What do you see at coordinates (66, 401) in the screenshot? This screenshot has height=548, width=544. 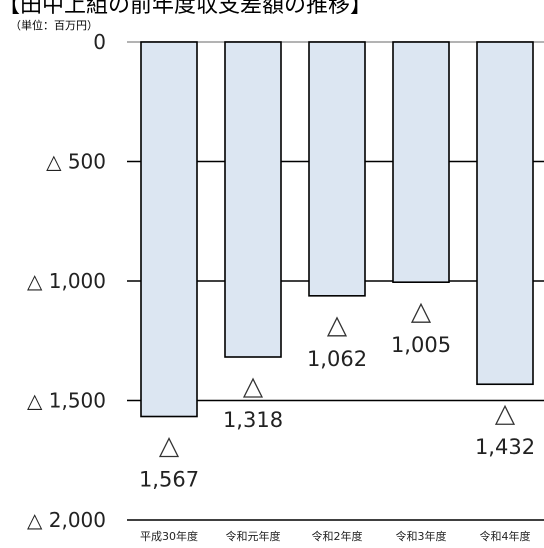 I see `y-tick-label: △ 1,500` at bounding box center [66, 401].